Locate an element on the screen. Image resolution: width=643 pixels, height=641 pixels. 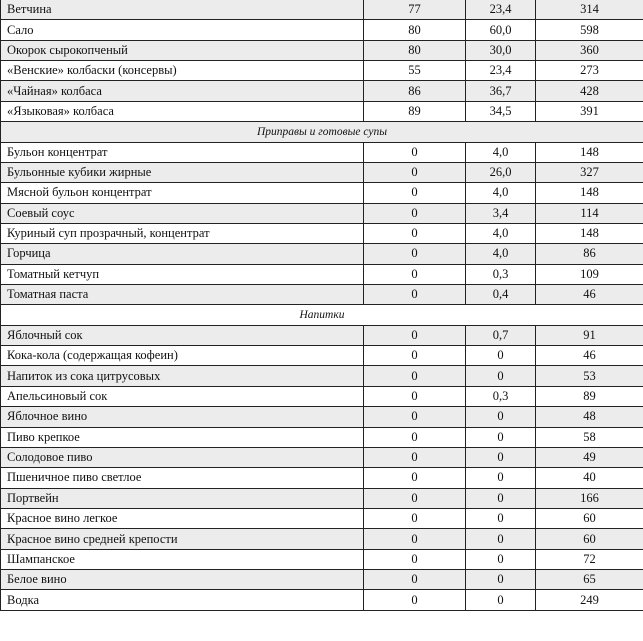
item-name-cell: Яблочное вино is located at coordinates (182, 417).